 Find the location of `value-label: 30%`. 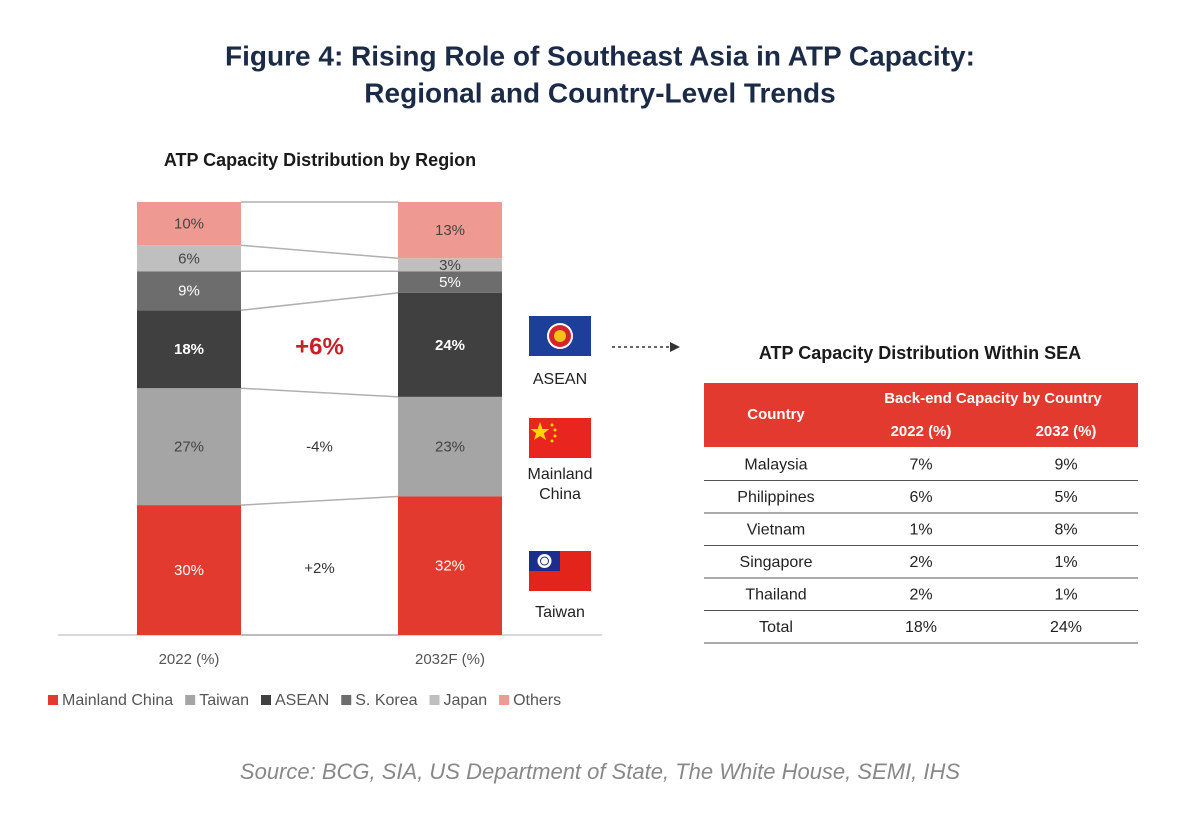

value-label: 30% is located at coordinates (189, 570).